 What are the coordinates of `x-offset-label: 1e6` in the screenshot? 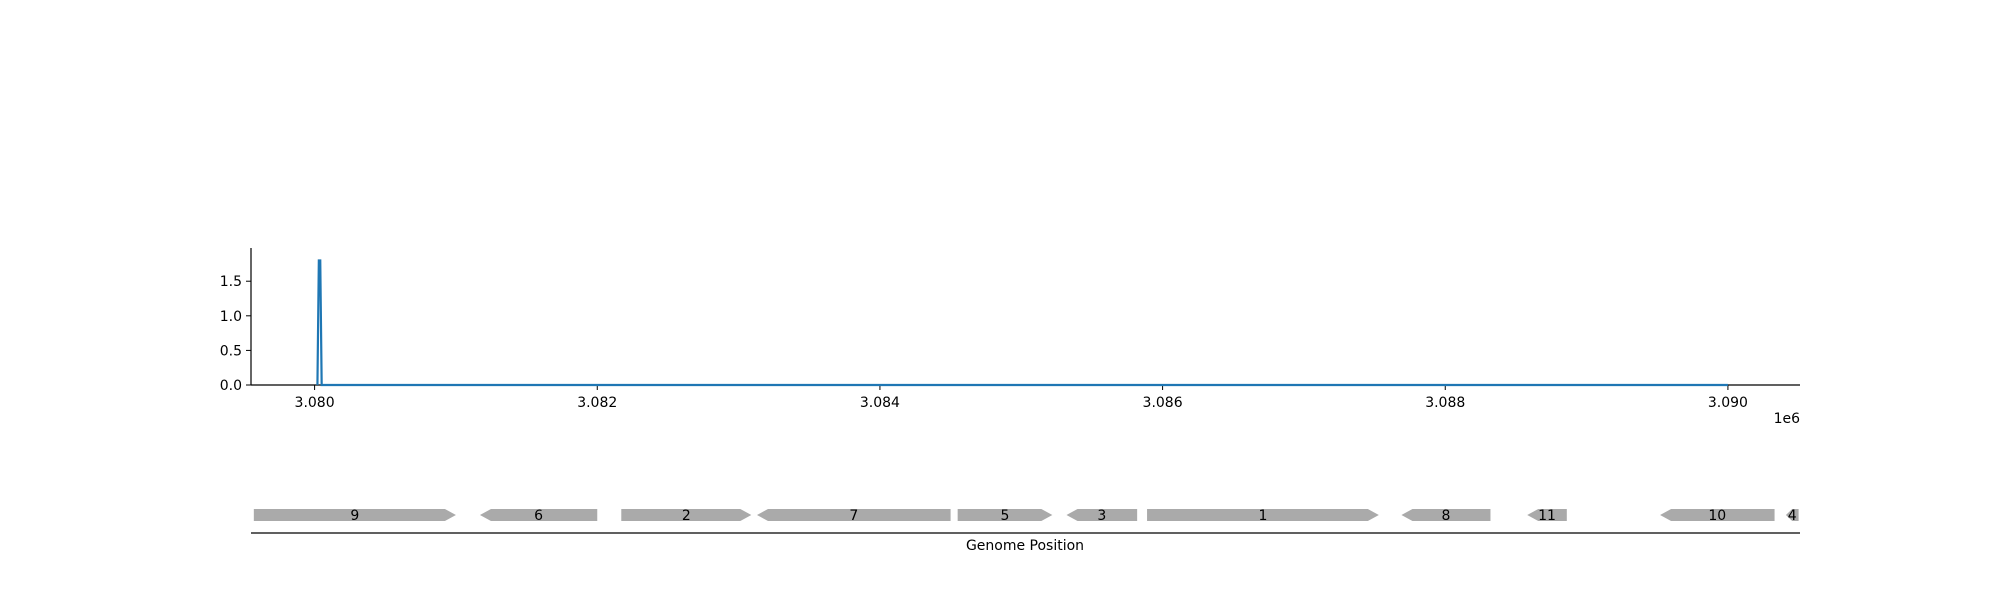 It's located at (1787, 419).